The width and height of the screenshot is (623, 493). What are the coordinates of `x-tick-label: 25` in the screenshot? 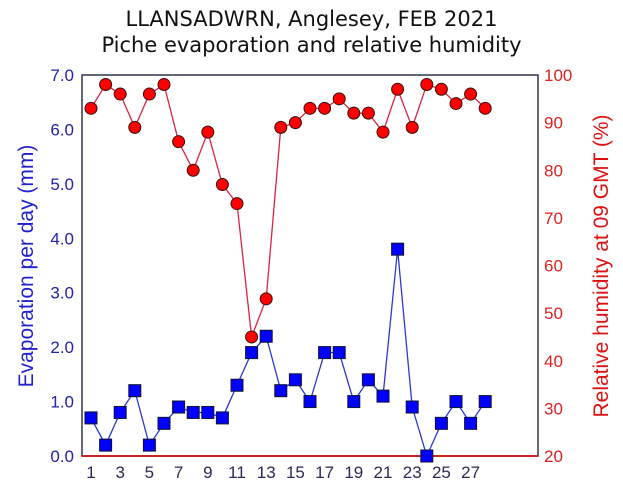 It's located at (441, 472).